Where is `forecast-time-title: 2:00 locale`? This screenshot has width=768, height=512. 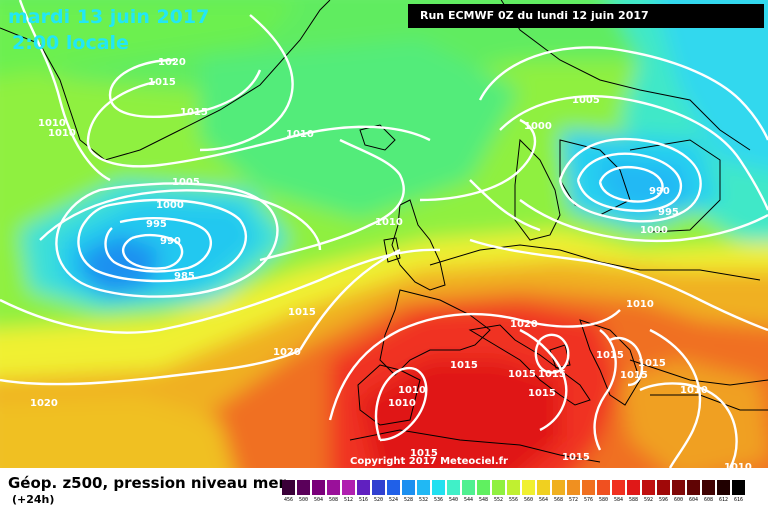
forecast-time-title: 2:00 locale is located at coordinates (70, 43).